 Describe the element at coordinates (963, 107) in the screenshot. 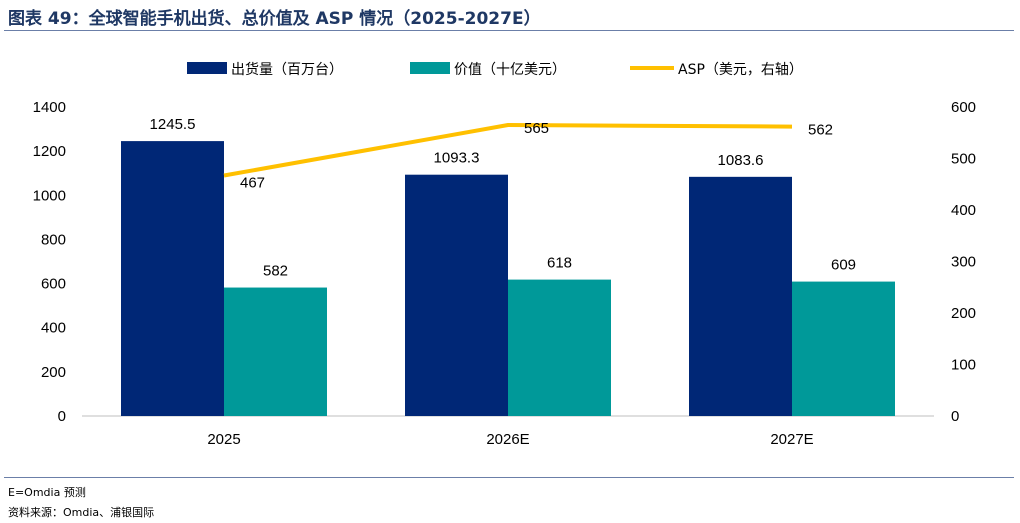

I see `y-right-tick-label: 600` at that location.